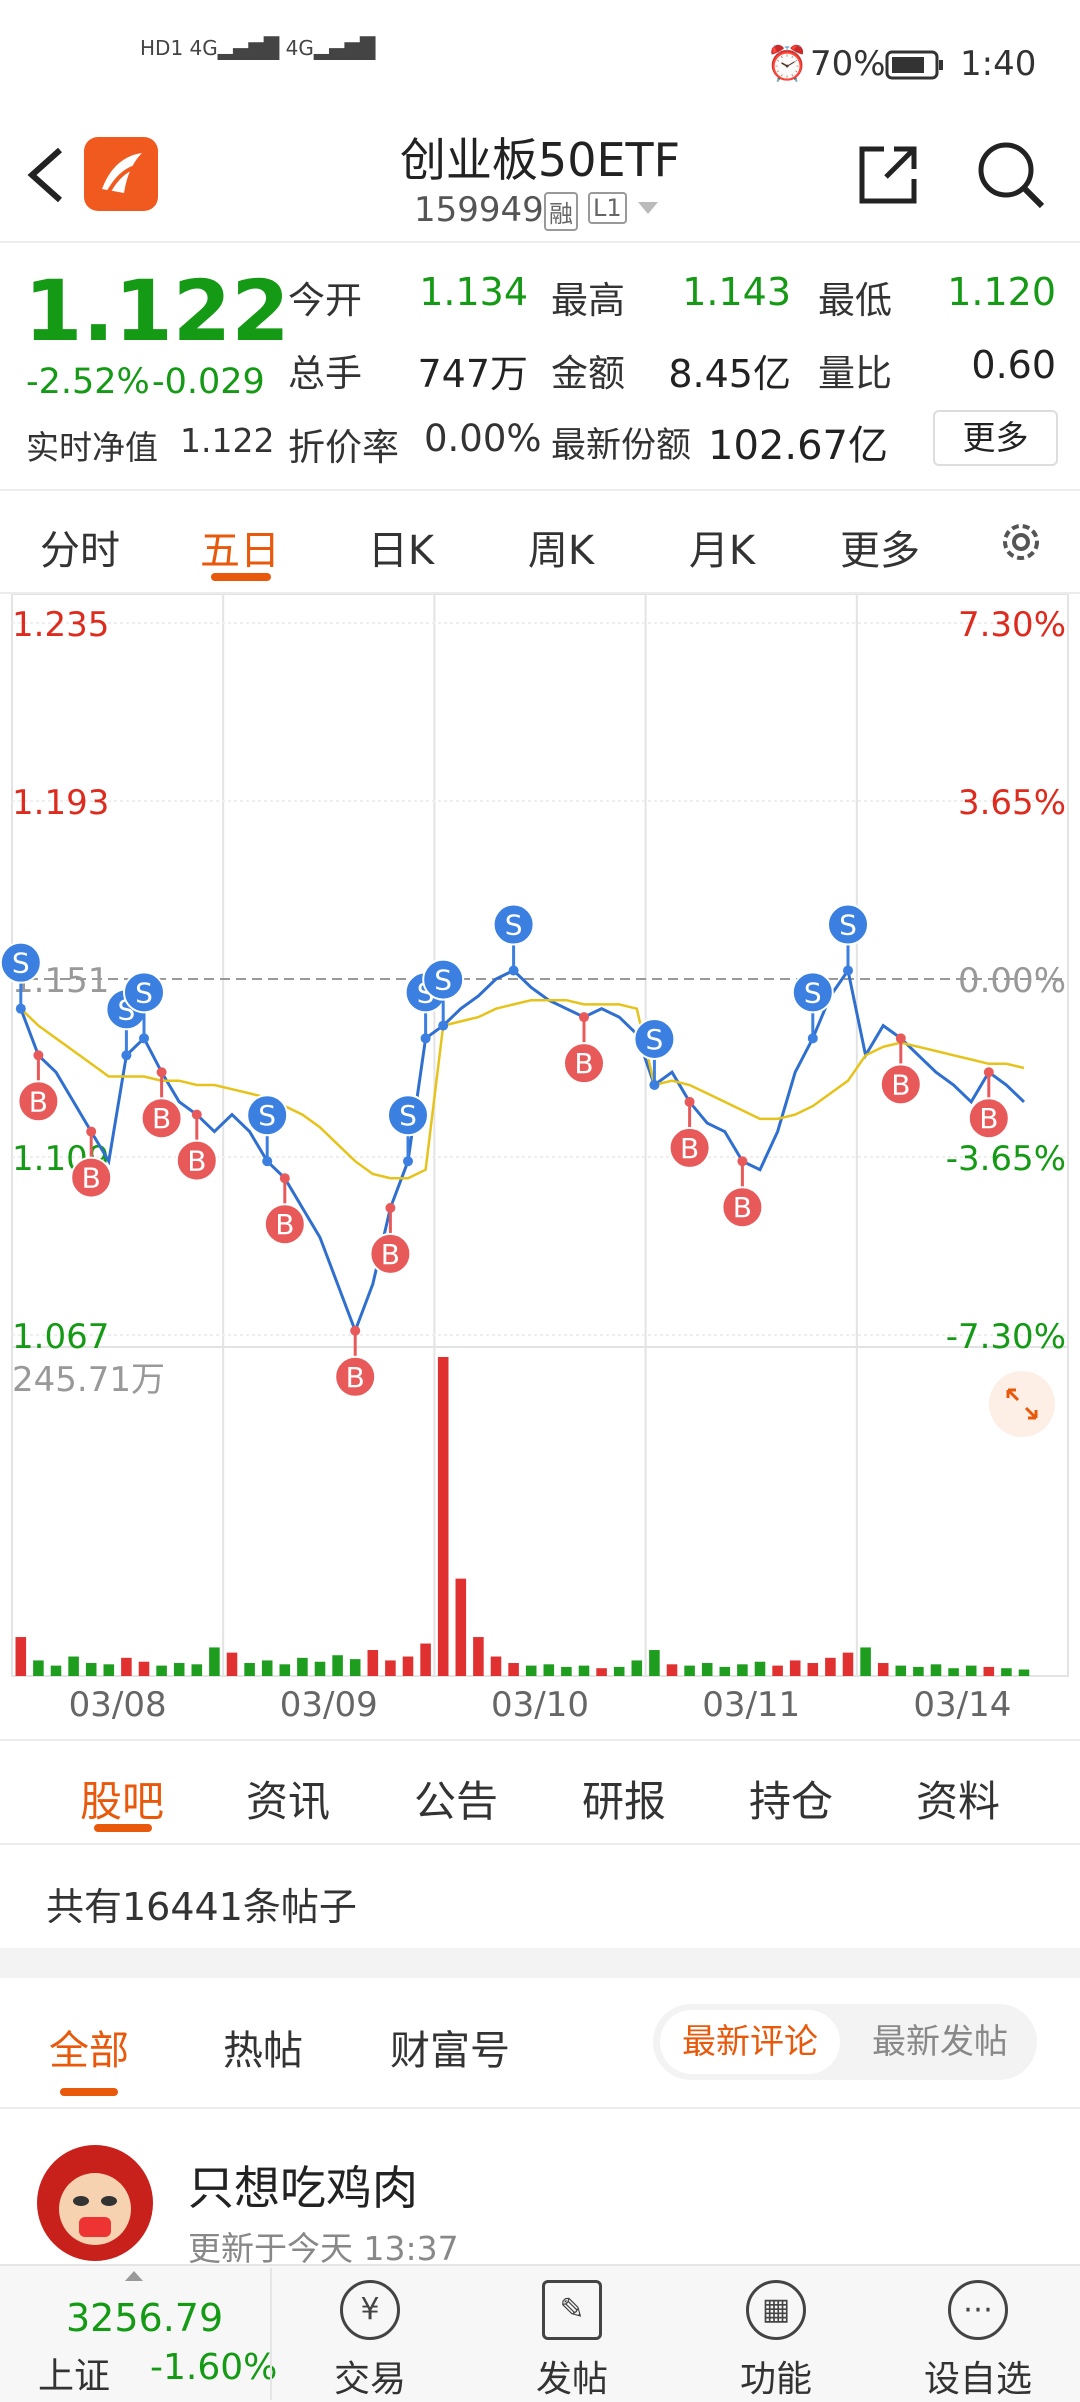 The image size is (1080, 2402). What do you see at coordinates (370, 2379) in the screenshot?
I see `button-label: 交易` at bounding box center [370, 2379].